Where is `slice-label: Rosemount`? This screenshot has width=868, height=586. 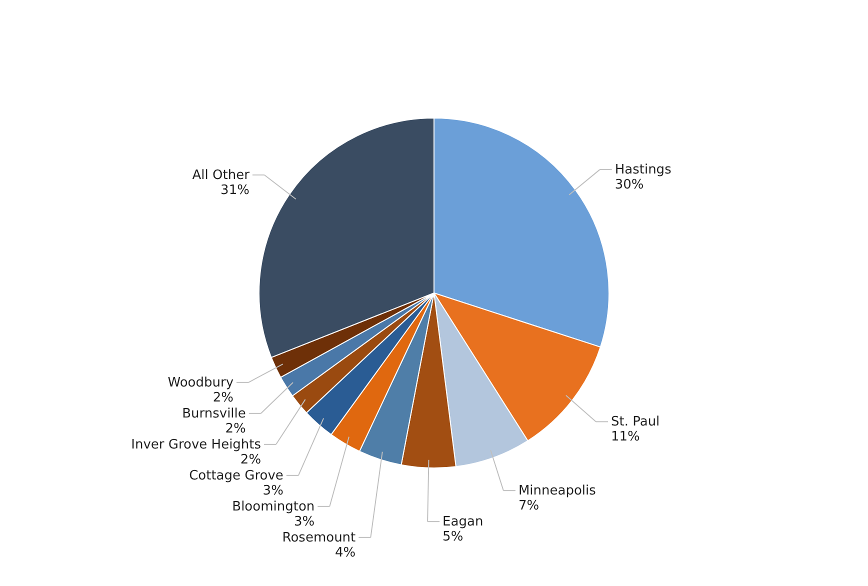 slice-label: Rosemount is located at coordinates (319, 538).